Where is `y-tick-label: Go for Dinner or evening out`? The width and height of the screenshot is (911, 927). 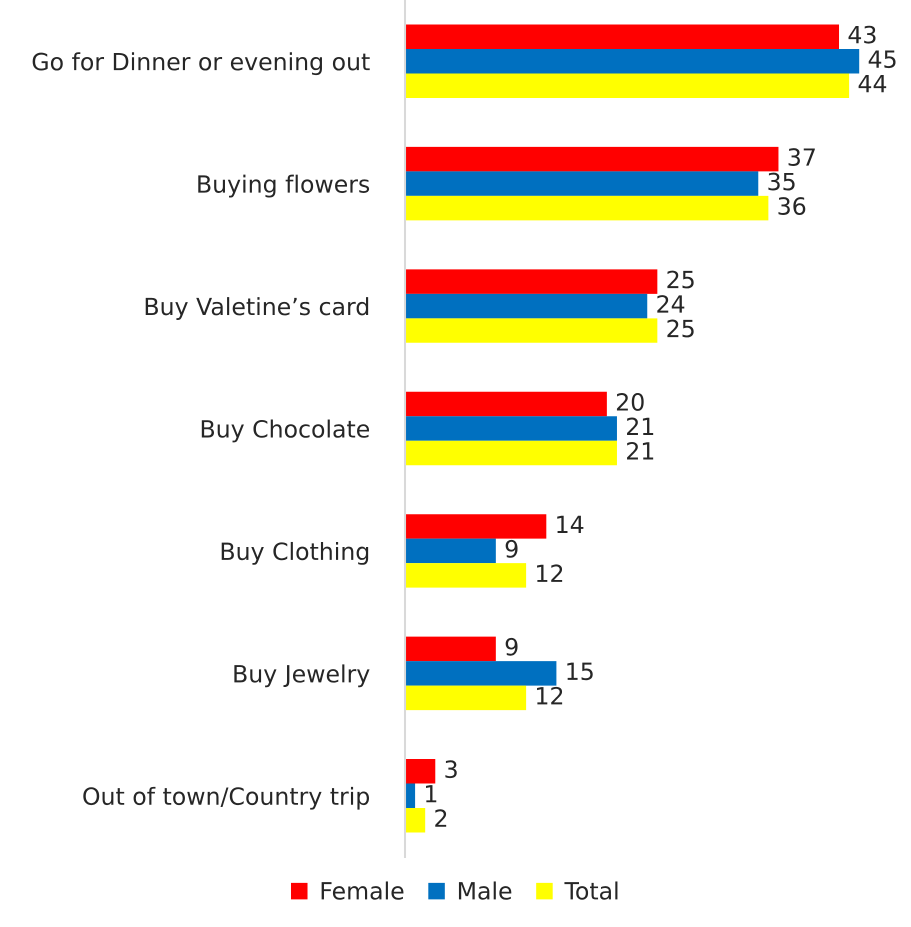
y-tick-label: Go for Dinner or evening out is located at coordinates (201, 64).